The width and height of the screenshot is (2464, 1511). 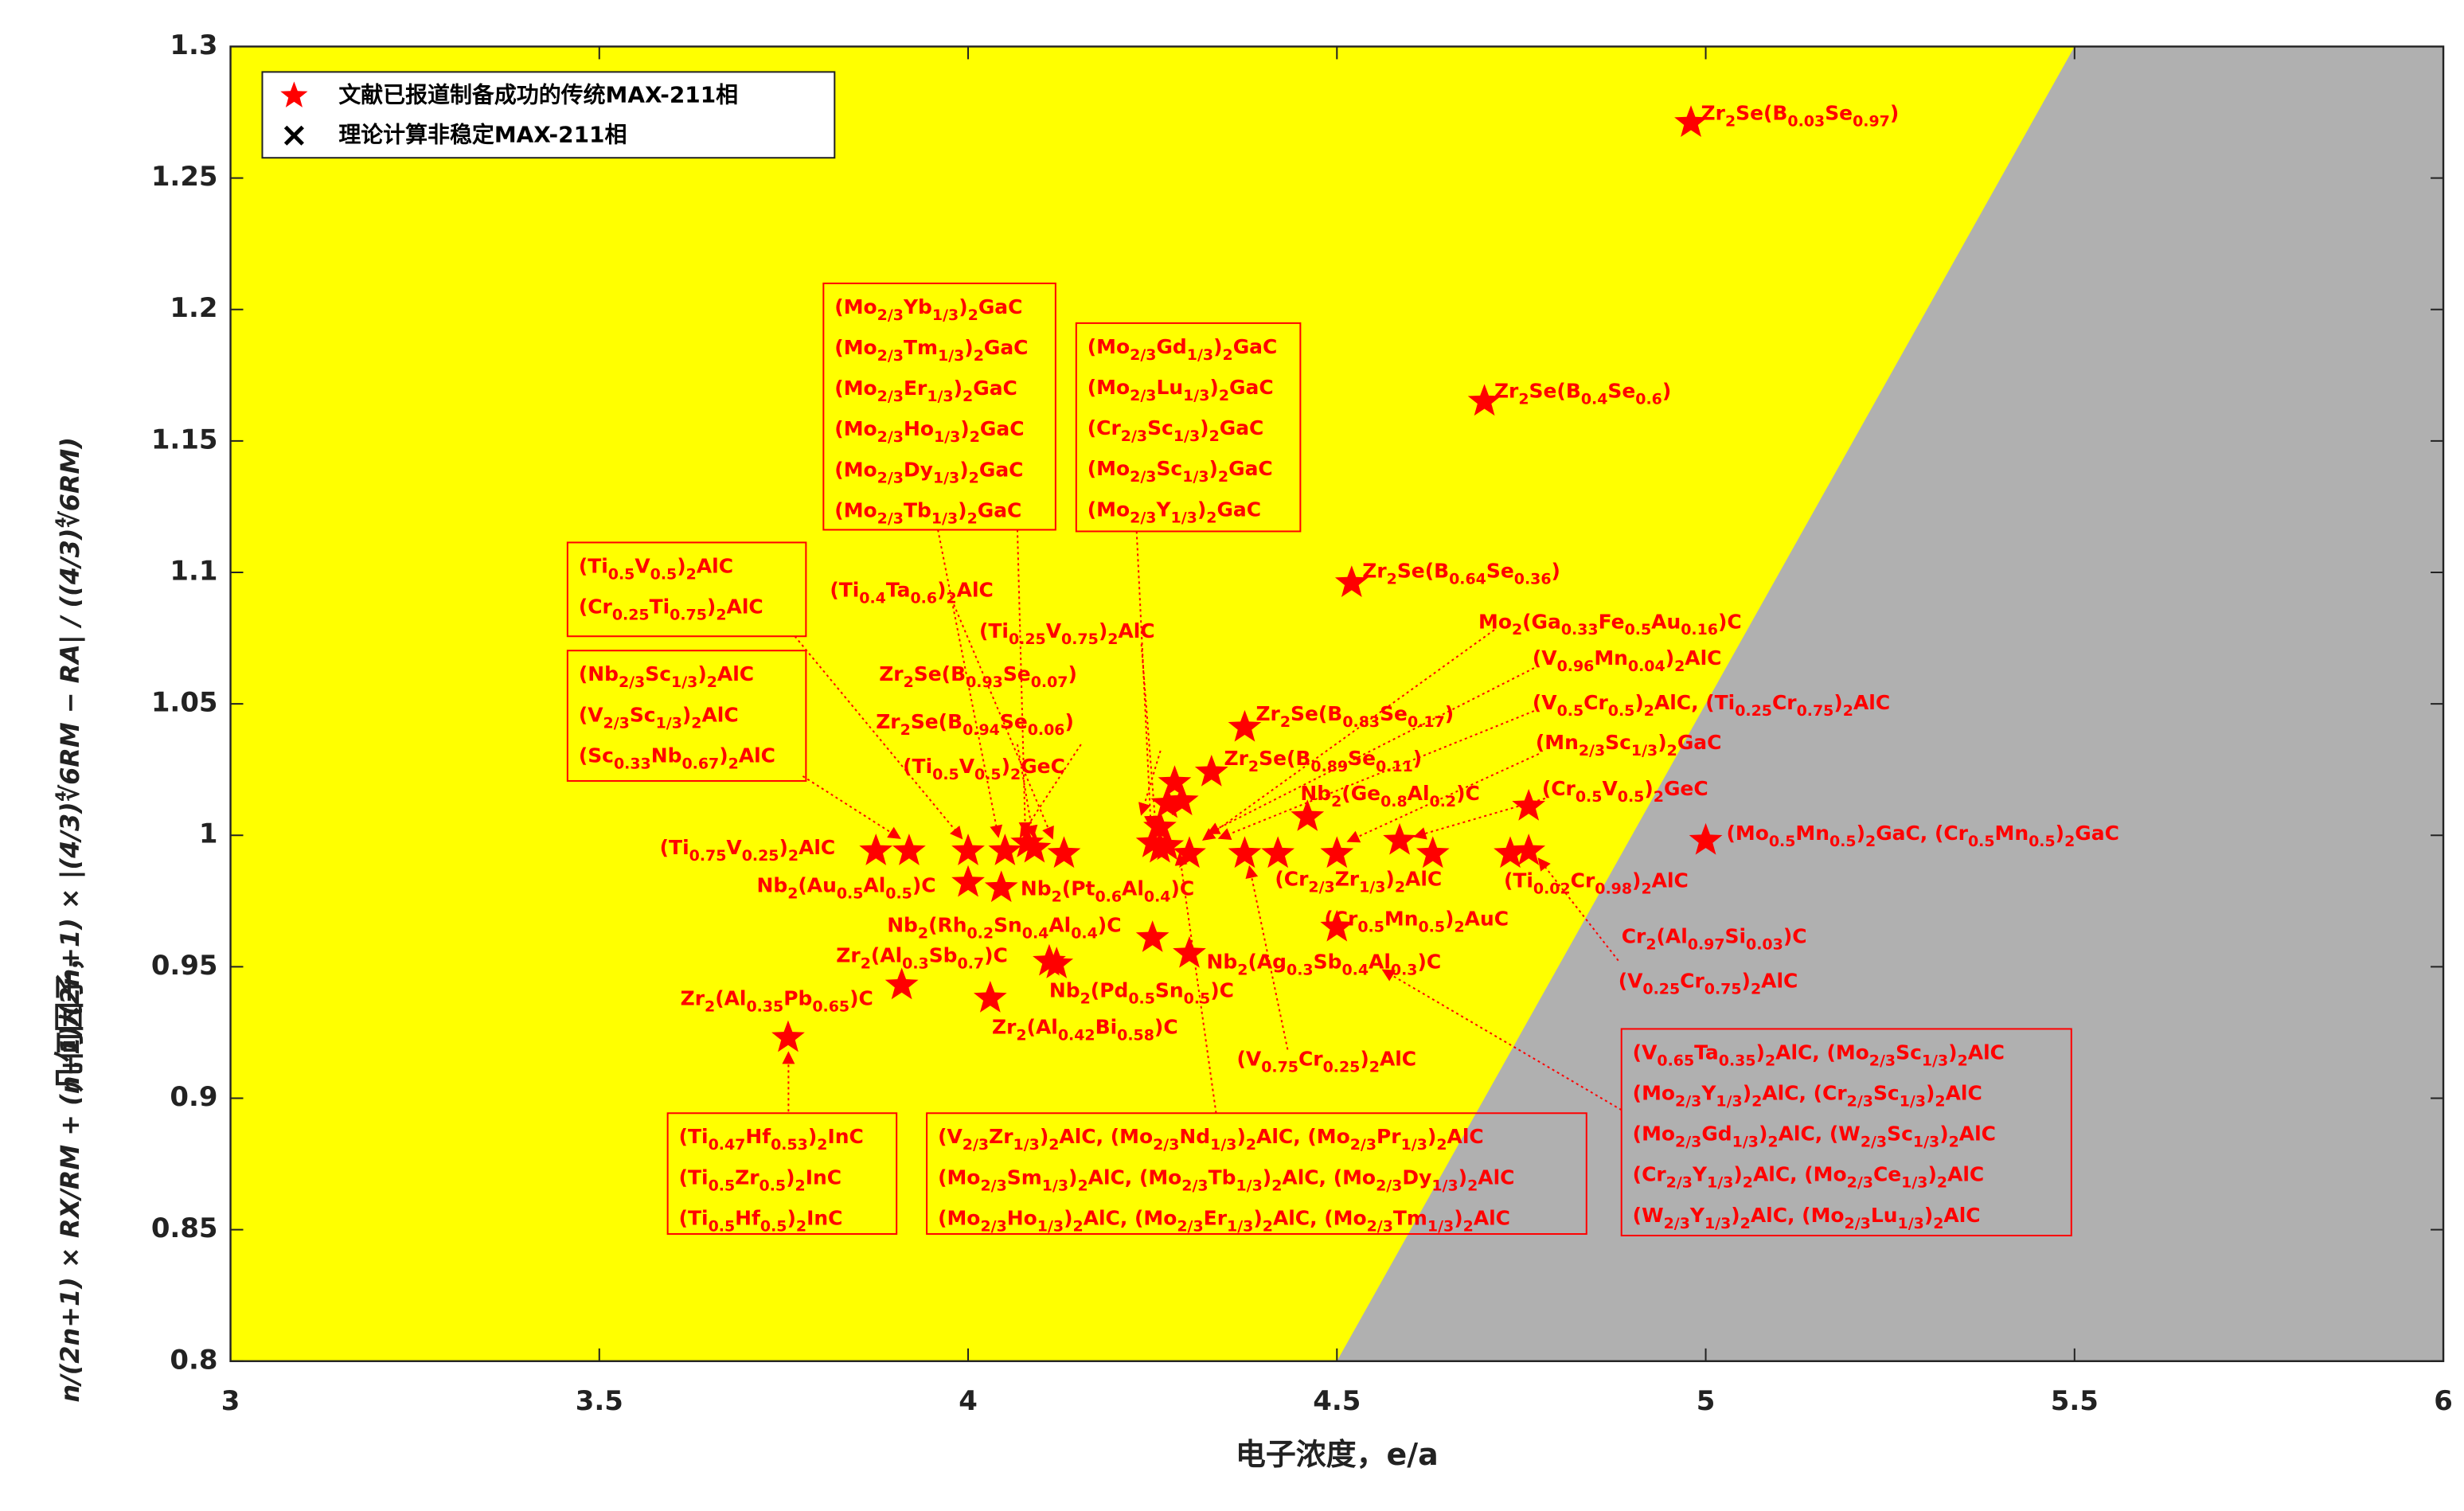 I want to click on point-label: (Ti0.02Cr0.98)2AlC, so click(x=1597, y=884).